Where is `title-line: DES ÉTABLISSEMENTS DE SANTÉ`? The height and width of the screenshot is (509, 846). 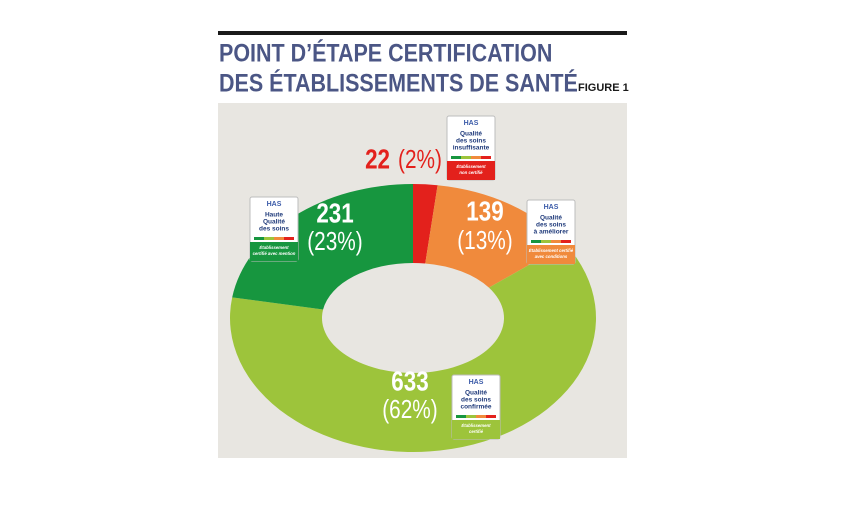
title-line: DES ÉTABLISSEMENTS DE SANTÉ is located at coordinates (398, 82).